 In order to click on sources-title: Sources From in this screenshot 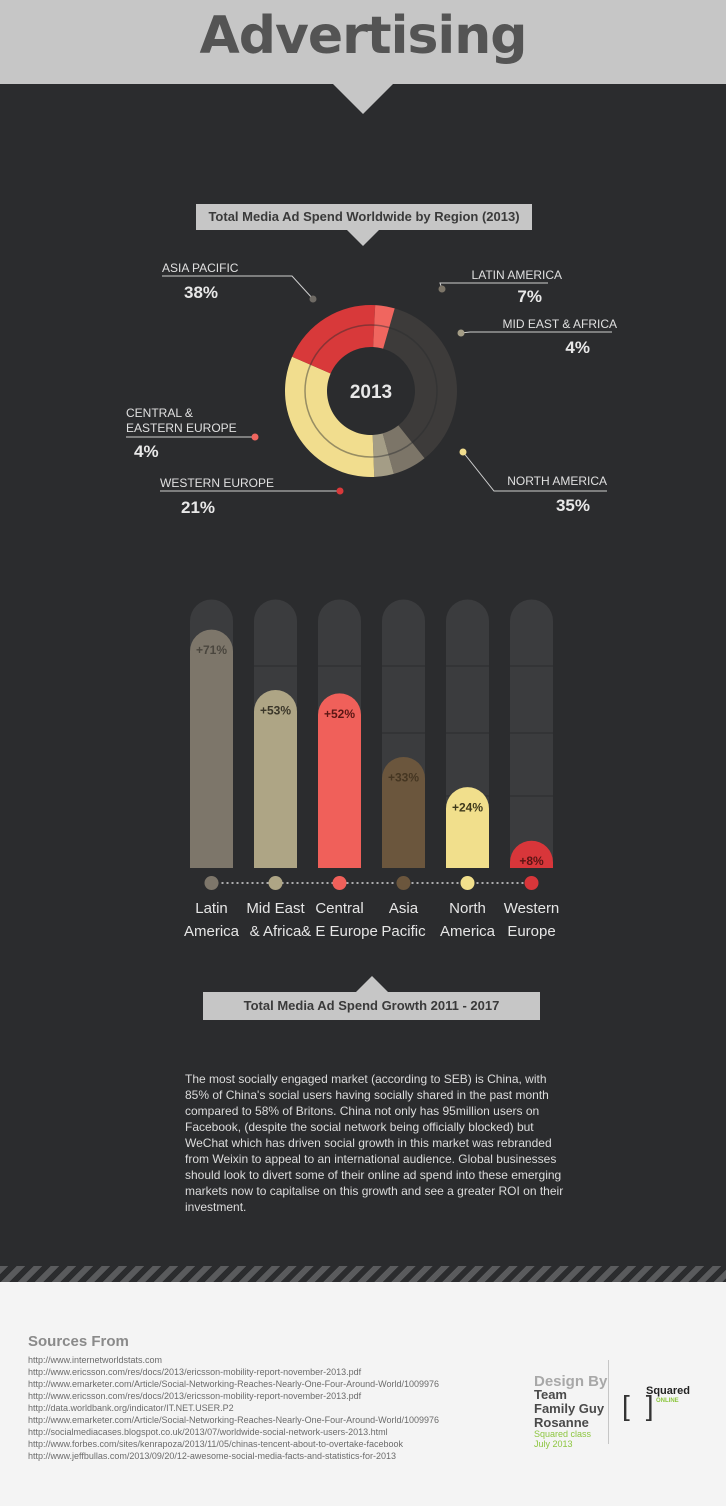, I will do `click(78, 1341)`.